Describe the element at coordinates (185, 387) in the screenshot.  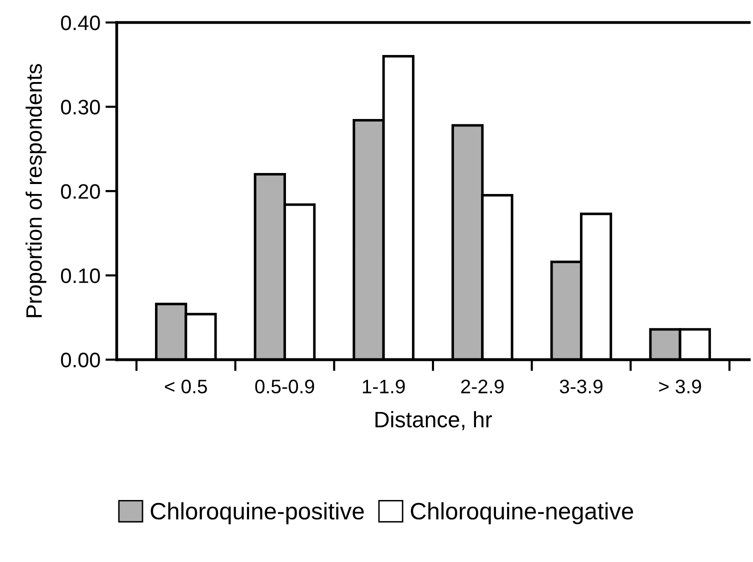
I see `x-tick-label: < 0.5` at that location.